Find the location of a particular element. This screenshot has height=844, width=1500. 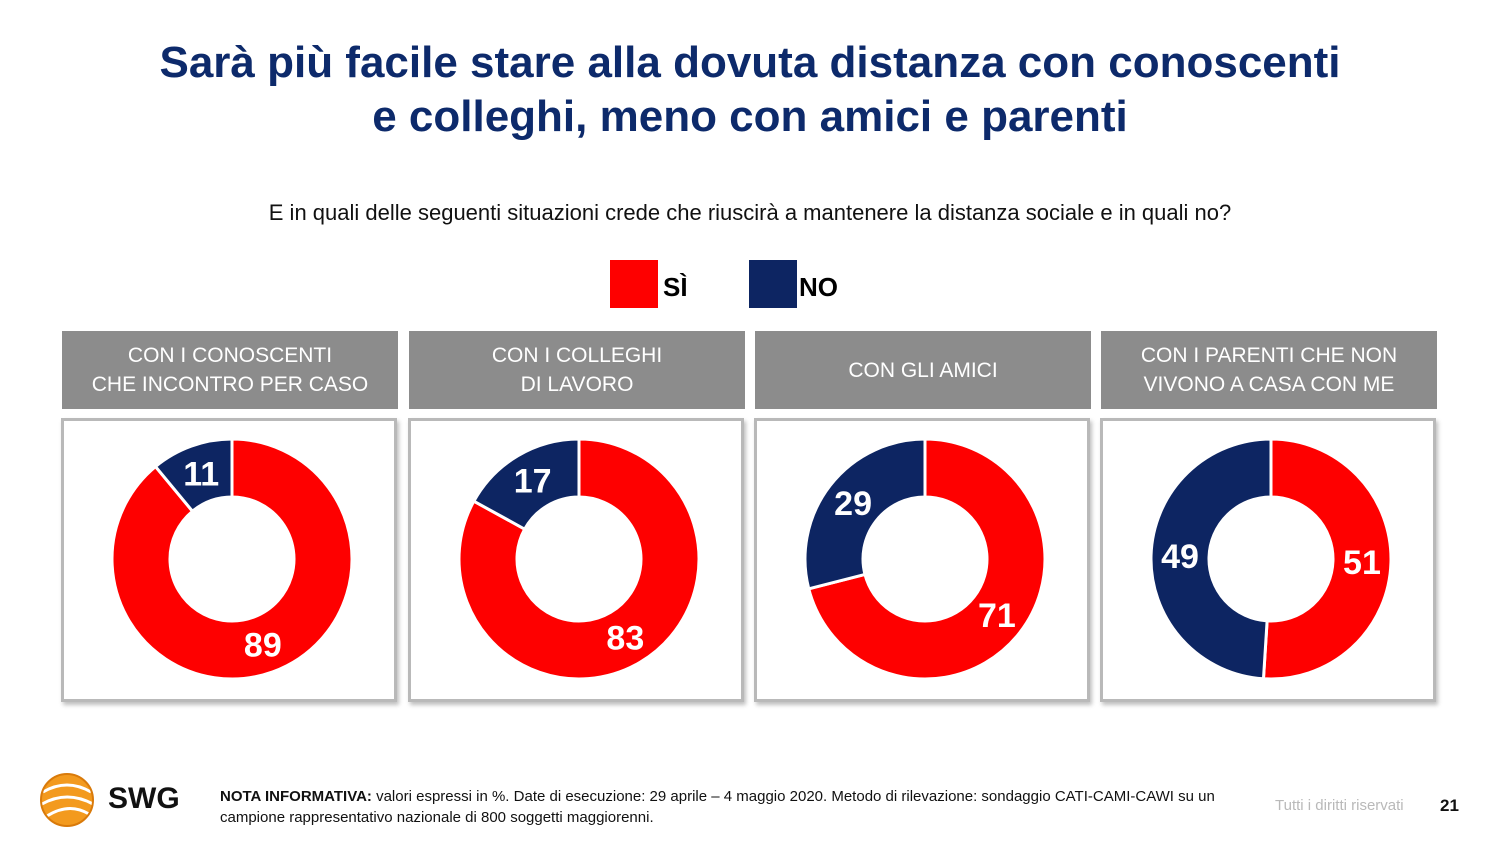

donut-3-label-si: 71 is located at coordinates (997, 616).